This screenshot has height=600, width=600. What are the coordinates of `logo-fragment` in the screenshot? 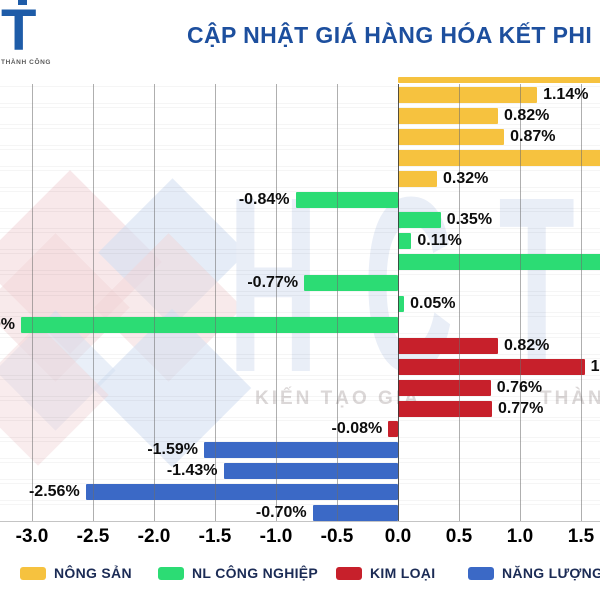 It's located at (22, 2).